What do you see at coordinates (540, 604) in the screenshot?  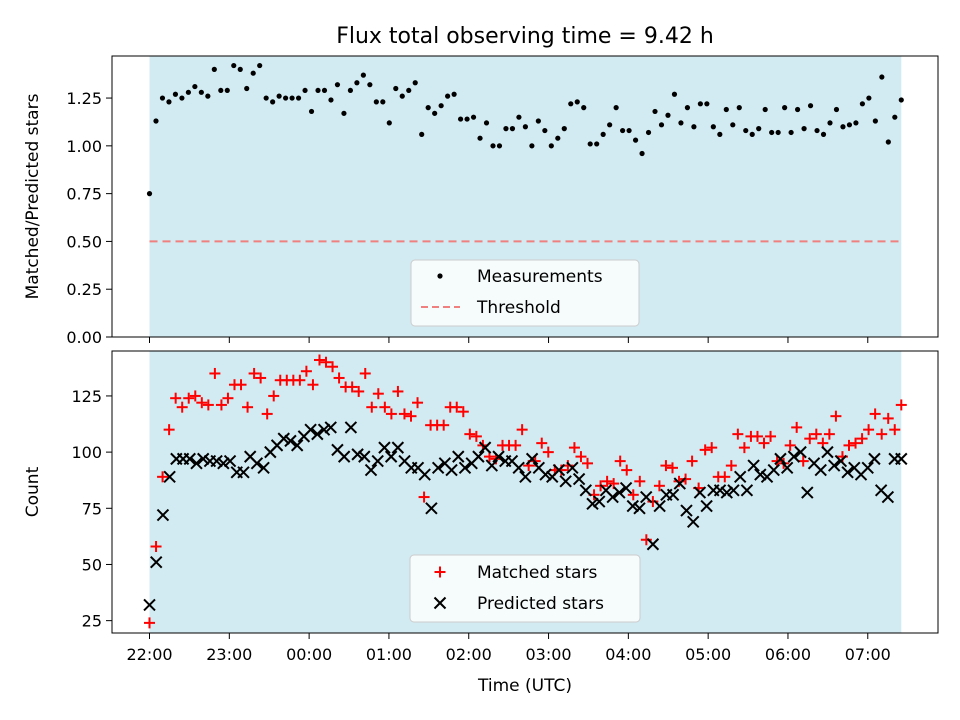 I see `legend-predicted-label: Predicted stars` at bounding box center [540, 604].